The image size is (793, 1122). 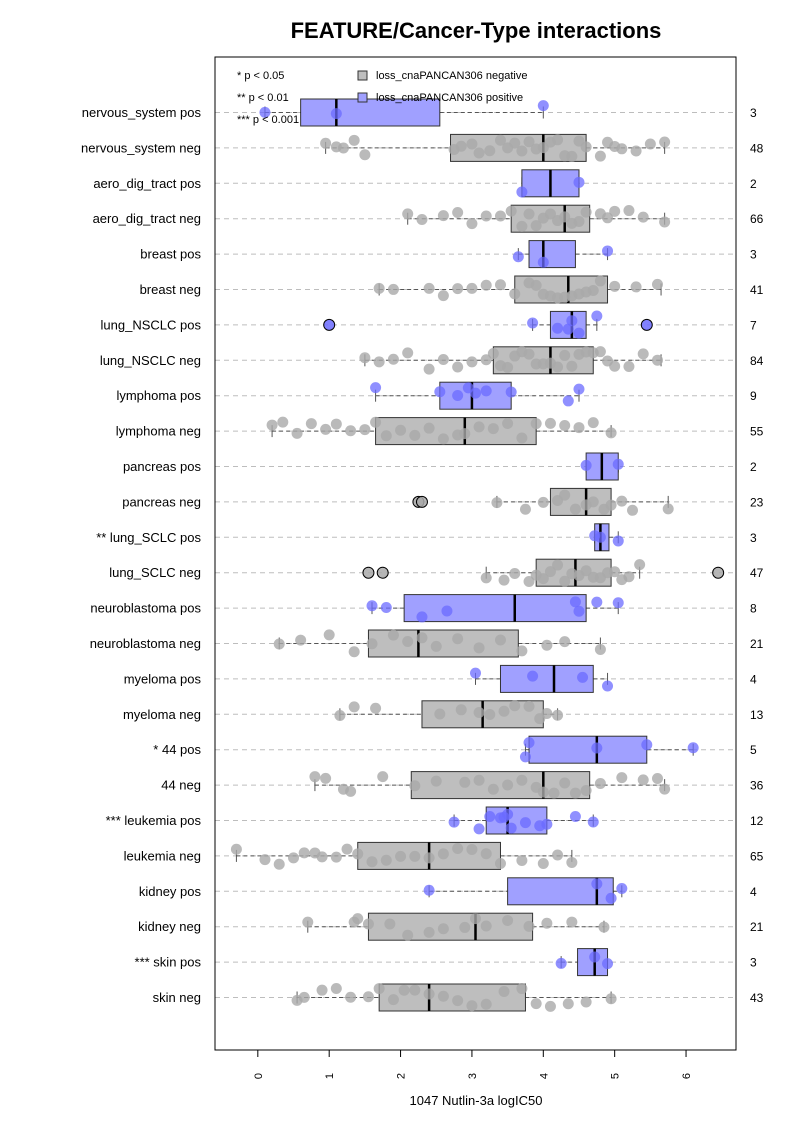 I want to click on row-label: aero_dig_tract neg, so click(x=147, y=218).